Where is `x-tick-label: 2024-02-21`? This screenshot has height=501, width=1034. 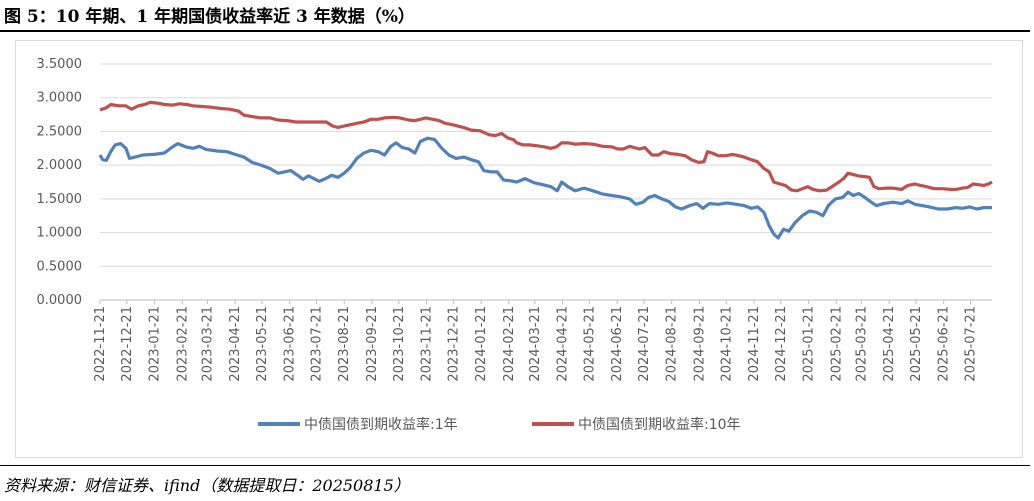 x-tick-label: 2024-02-21 is located at coordinates (509, 344).